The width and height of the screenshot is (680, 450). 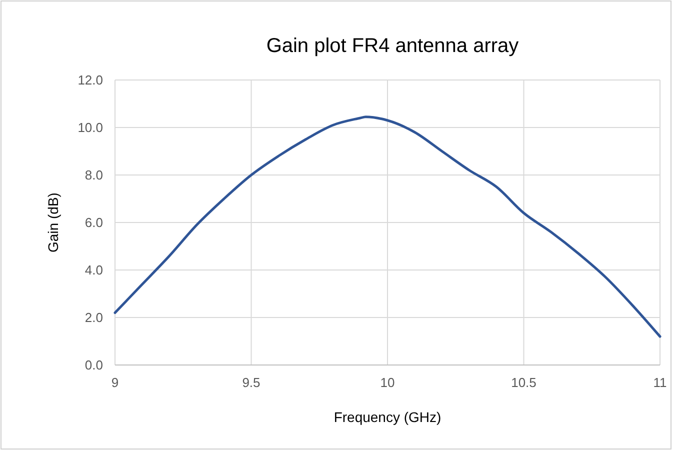 What do you see at coordinates (387, 382) in the screenshot?
I see `x-tick-label: 10` at bounding box center [387, 382].